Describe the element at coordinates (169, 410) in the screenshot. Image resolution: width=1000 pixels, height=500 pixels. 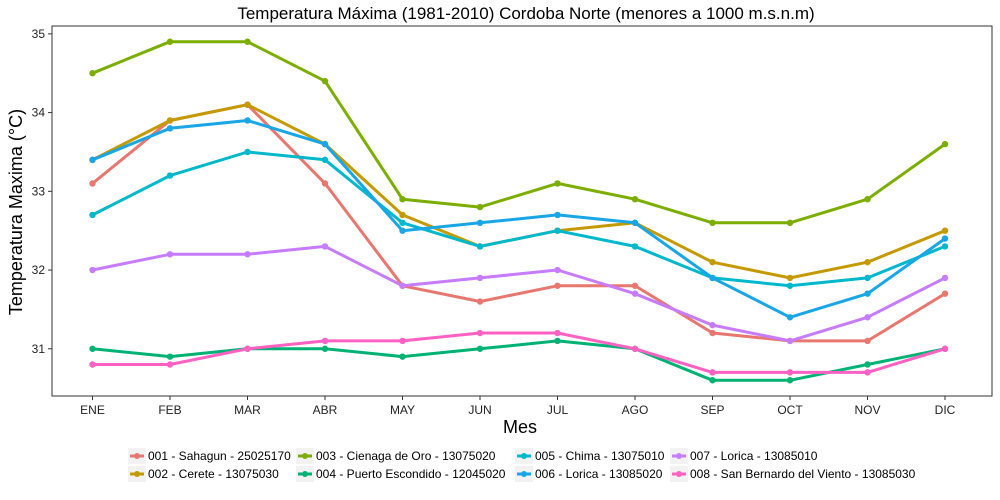
I see `x-tick-label: FEB` at that location.